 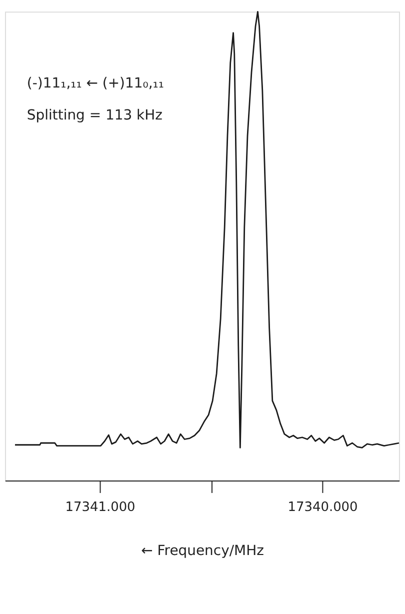 What do you see at coordinates (100, 507) in the screenshot?
I see `x-tick-label: 17341.000` at bounding box center [100, 507].